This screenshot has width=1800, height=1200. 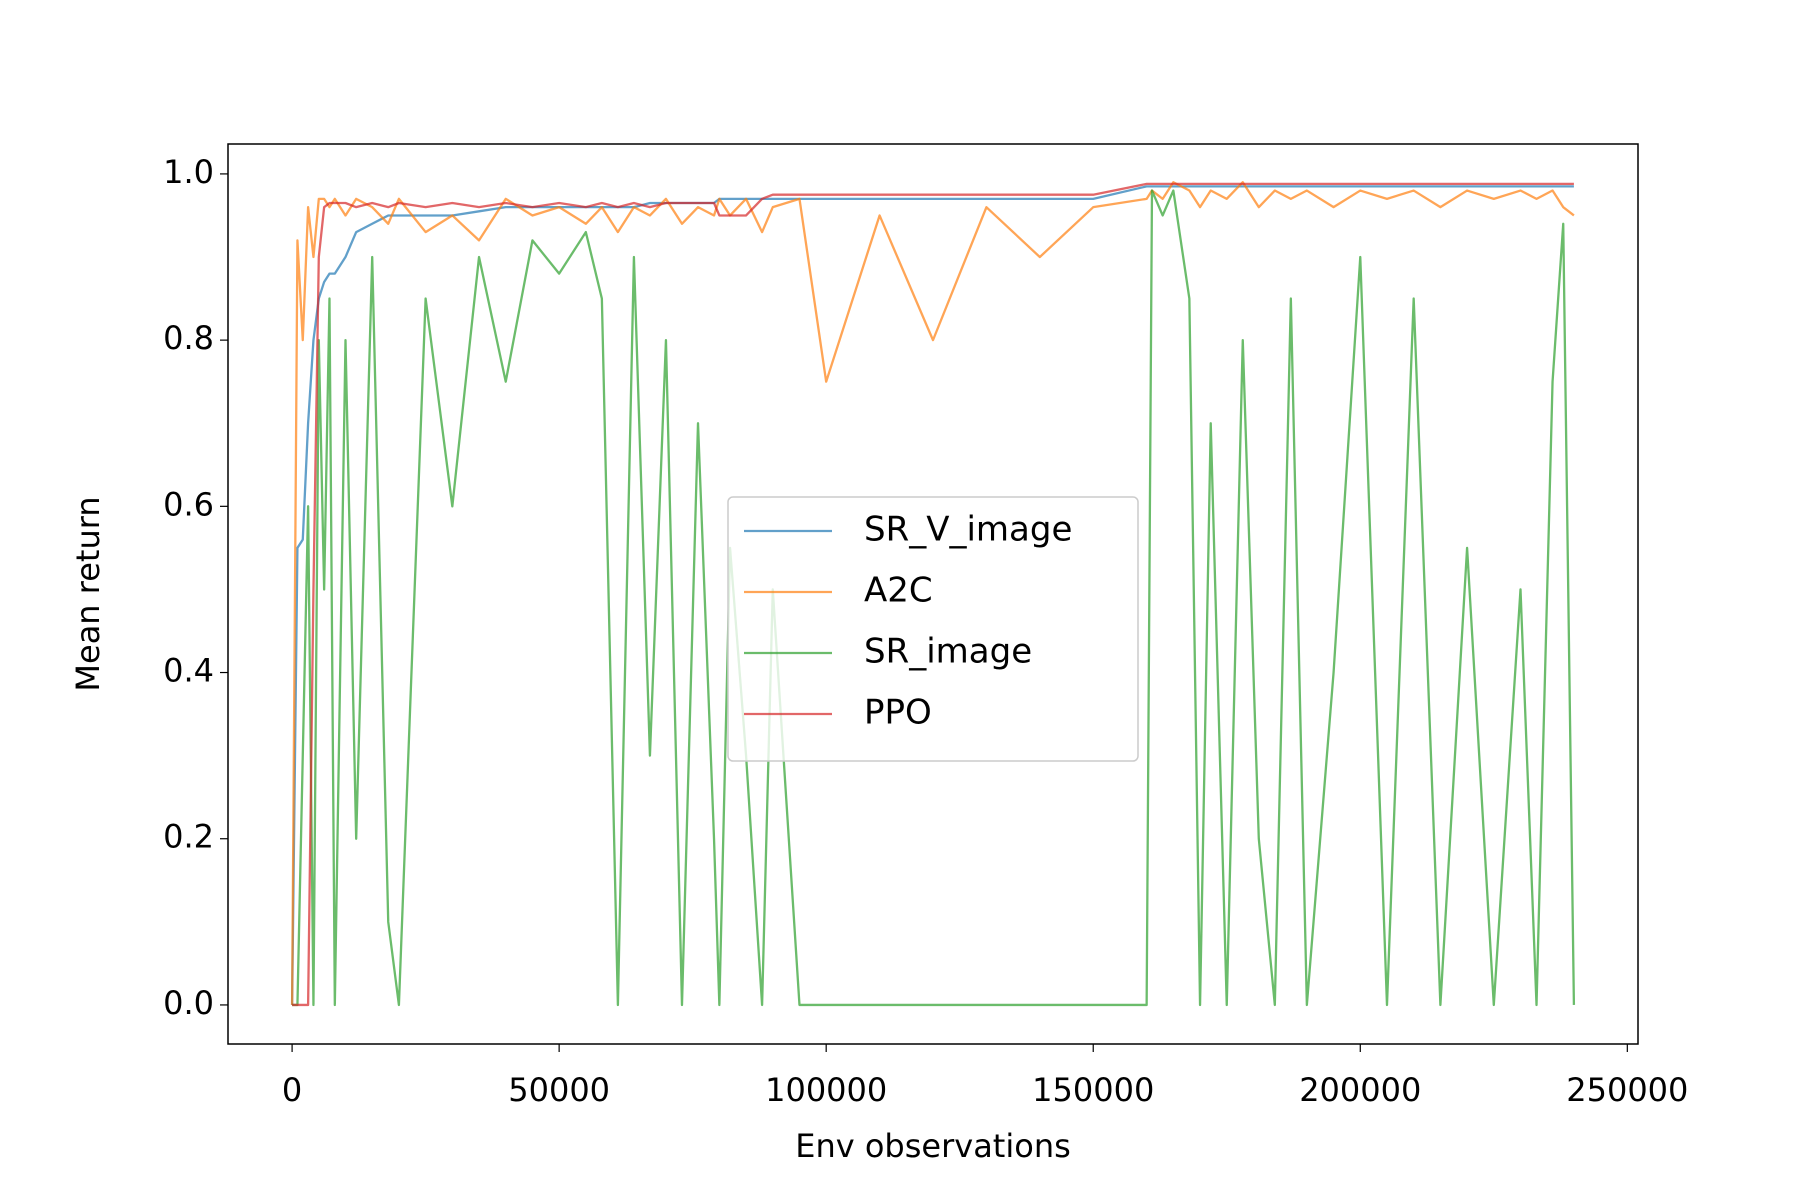 I want to click on y-axis-label: Mean return, so click(x=88, y=593).